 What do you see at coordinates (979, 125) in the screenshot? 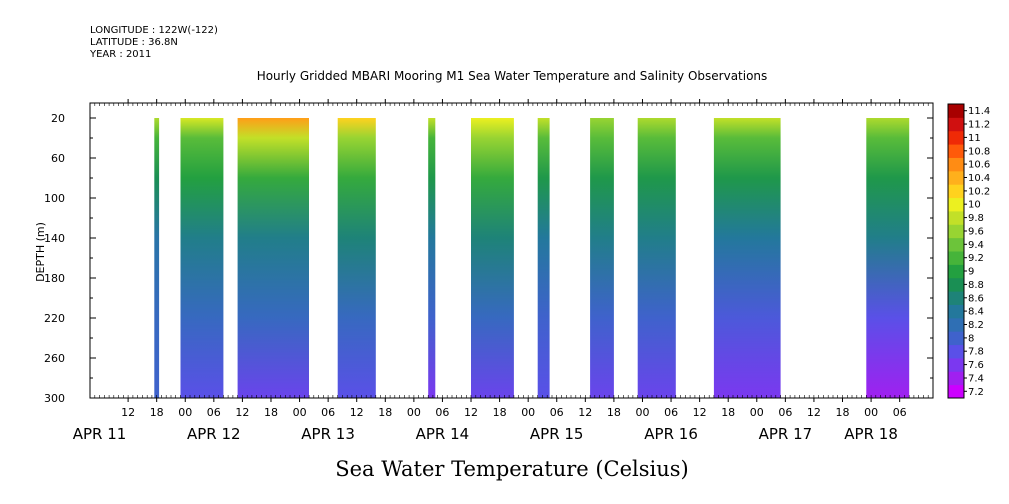
I see `colorbar-label: 11.2` at bounding box center [979, 125].